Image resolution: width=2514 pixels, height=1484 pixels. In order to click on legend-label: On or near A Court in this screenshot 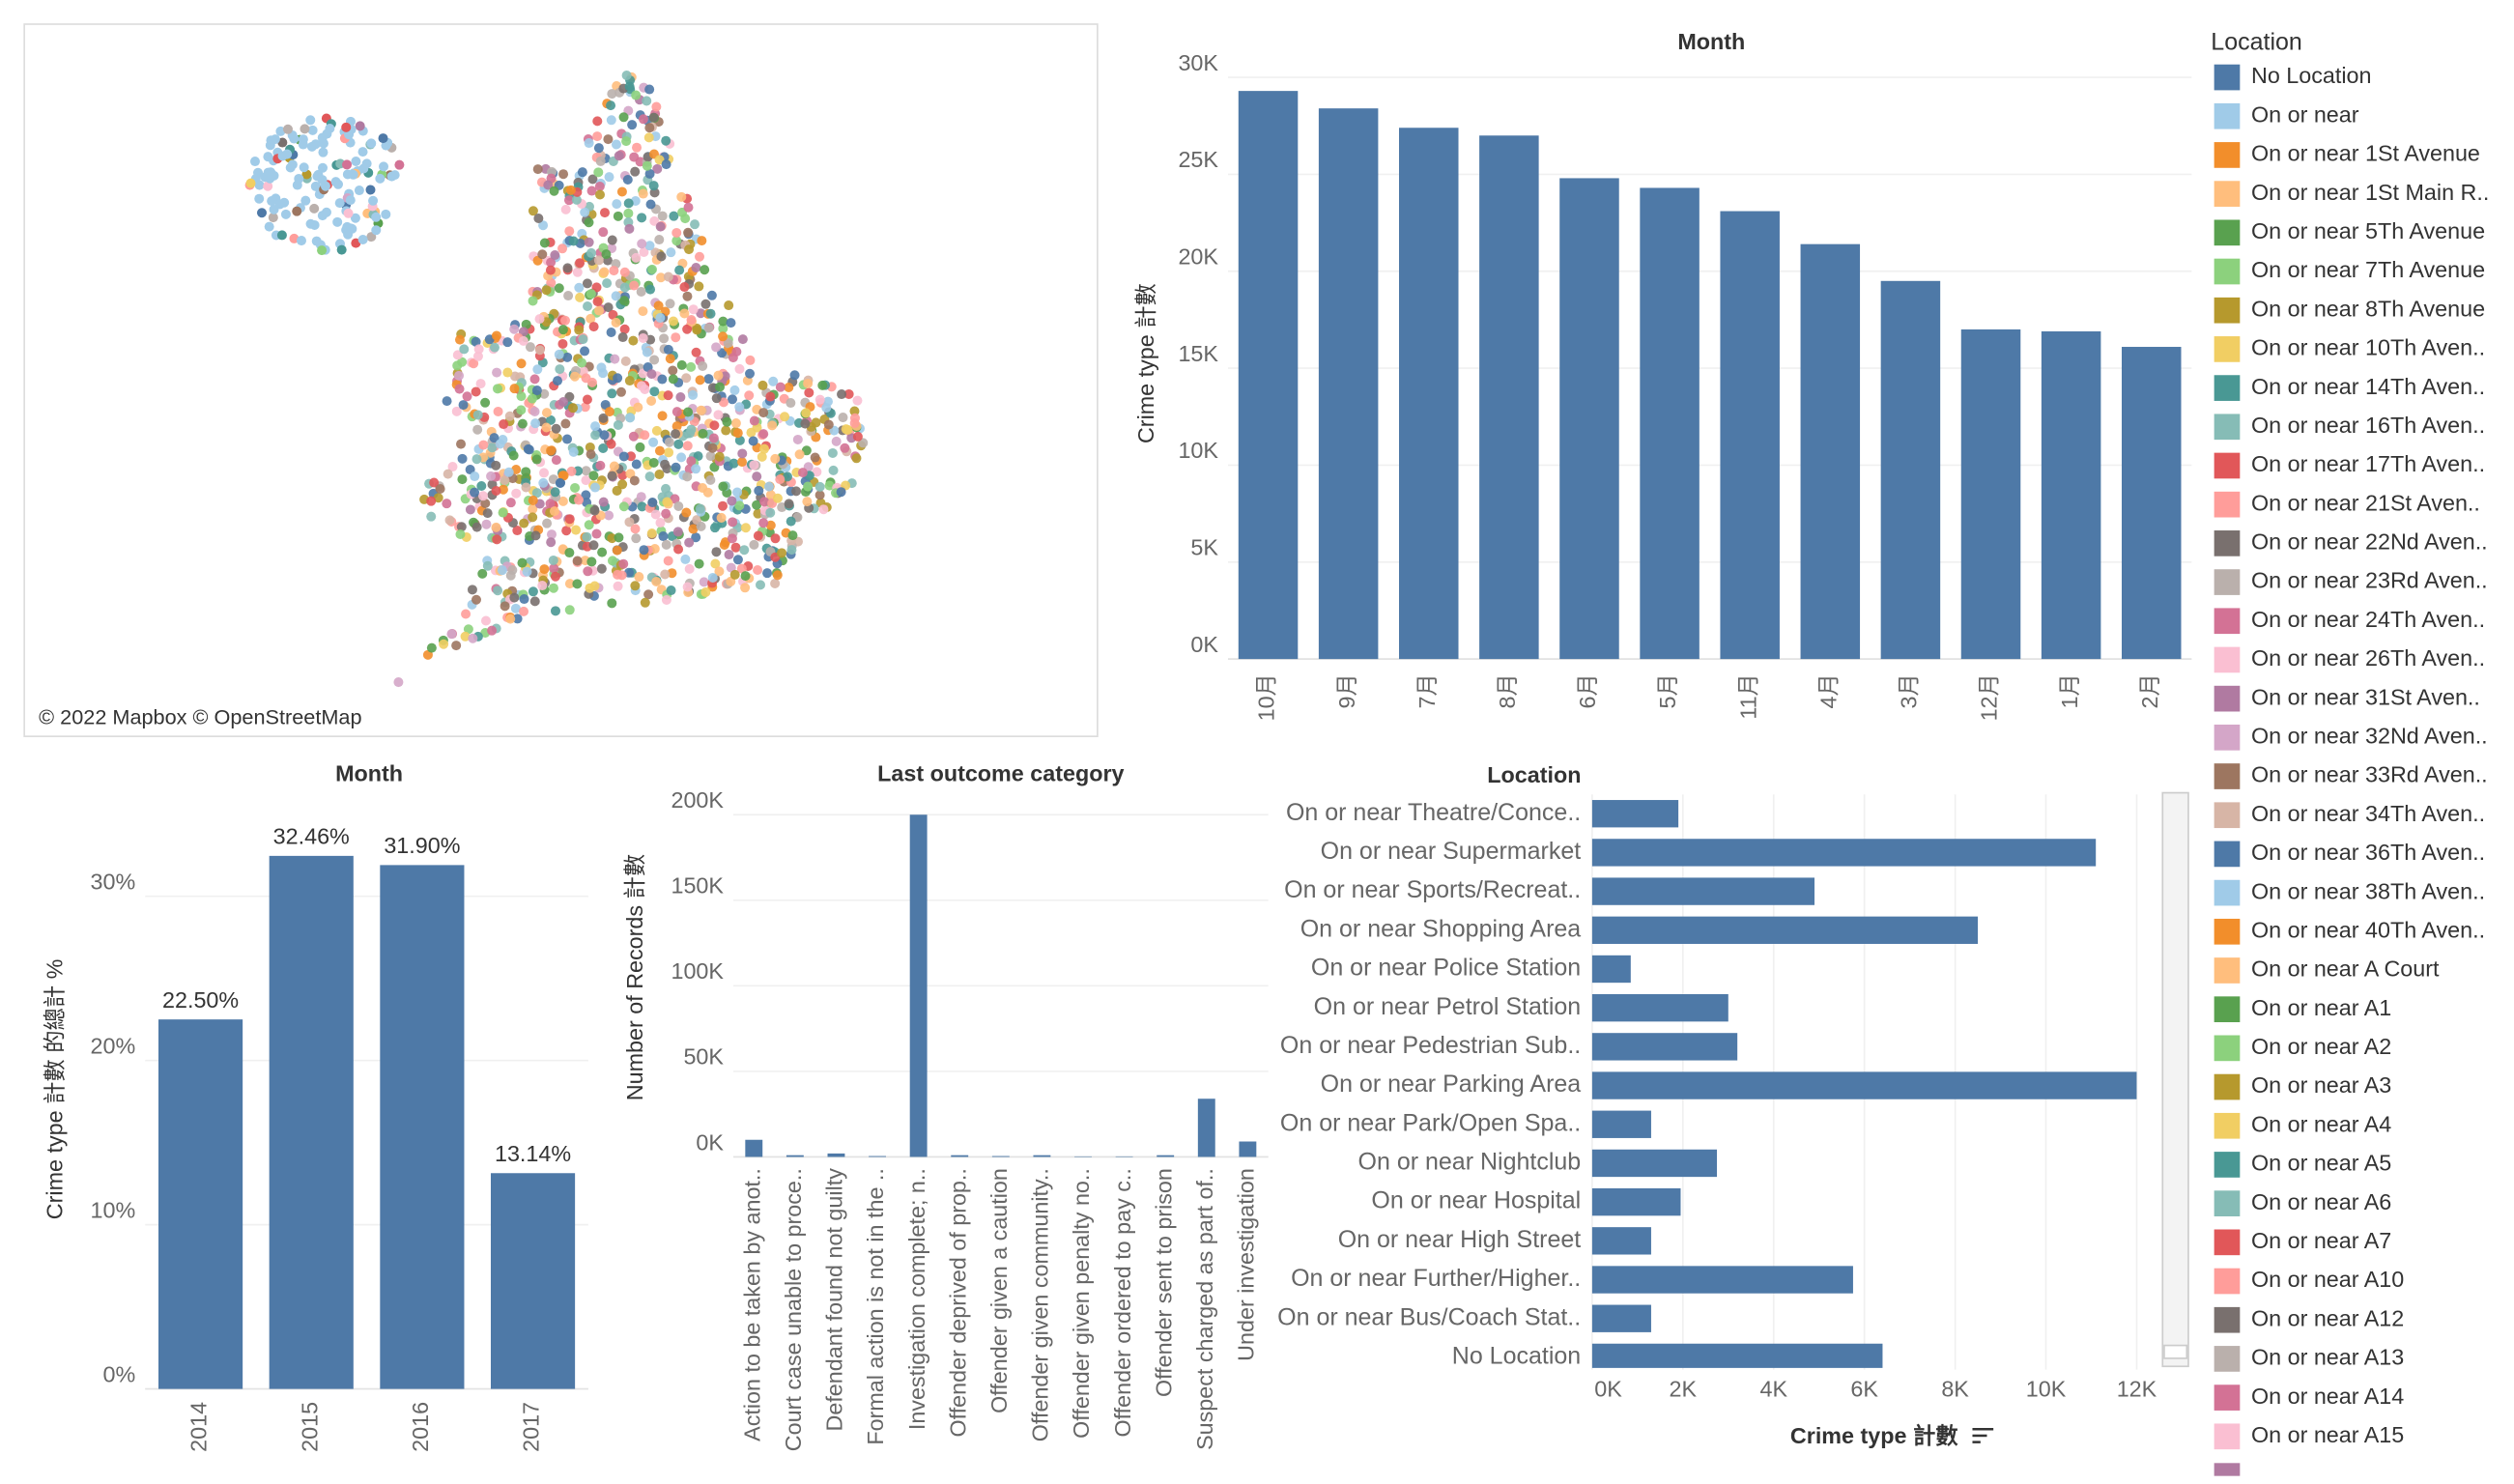, I will do `click(2345, 969)`.